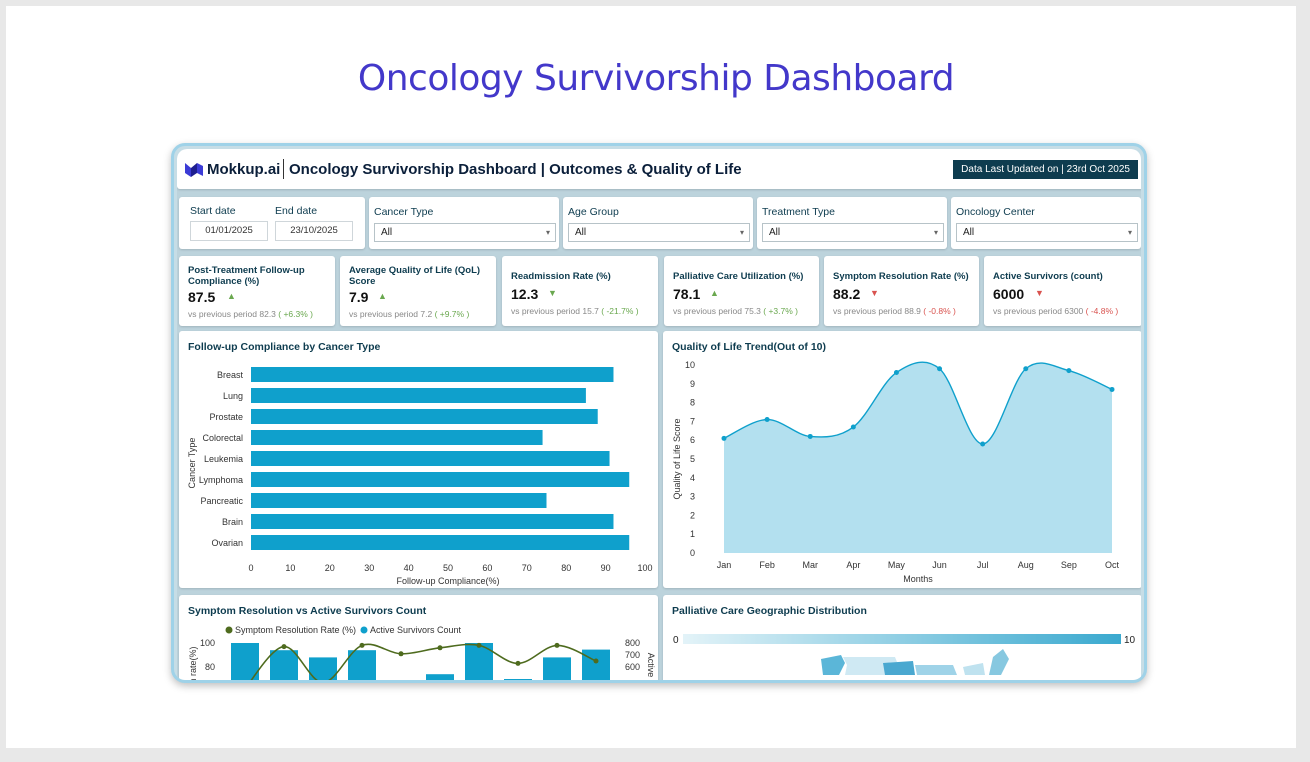  What do you see at coordinates (692, 459) in the screenshot?
I see `y-tick-label: 5` at bounding box center [692, 459].